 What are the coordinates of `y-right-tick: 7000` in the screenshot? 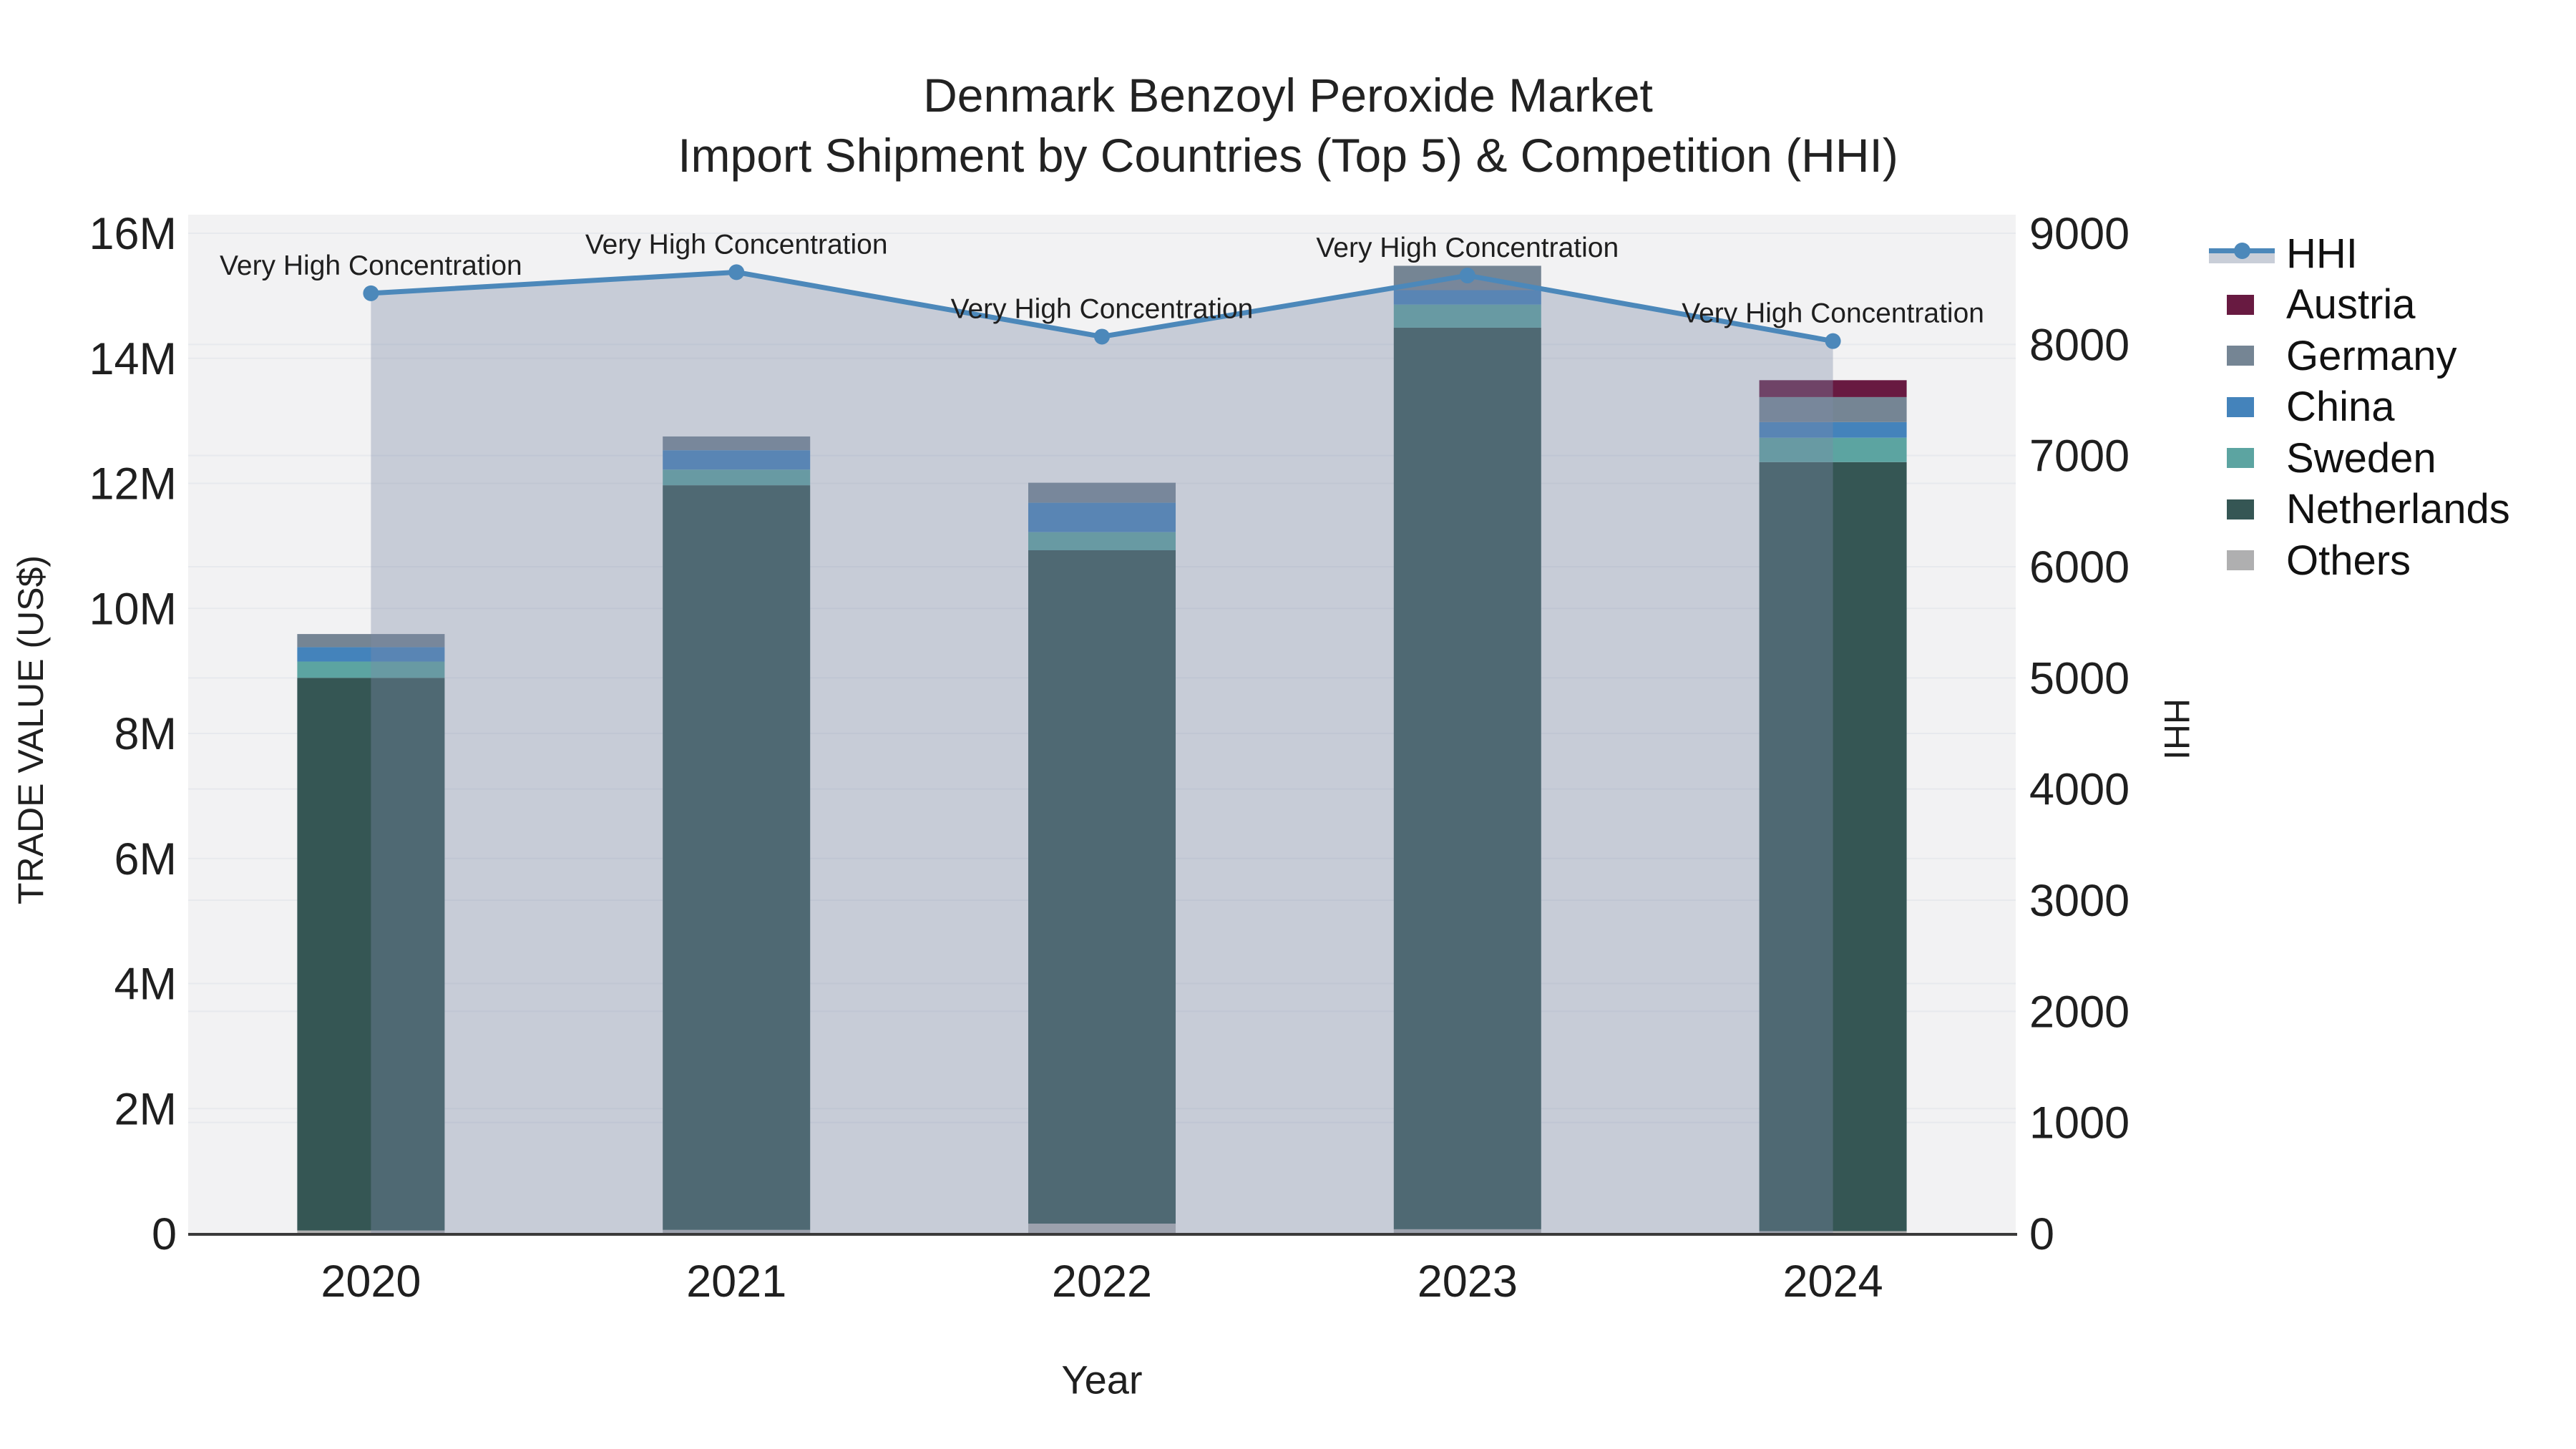 It's located at (2079, 456).